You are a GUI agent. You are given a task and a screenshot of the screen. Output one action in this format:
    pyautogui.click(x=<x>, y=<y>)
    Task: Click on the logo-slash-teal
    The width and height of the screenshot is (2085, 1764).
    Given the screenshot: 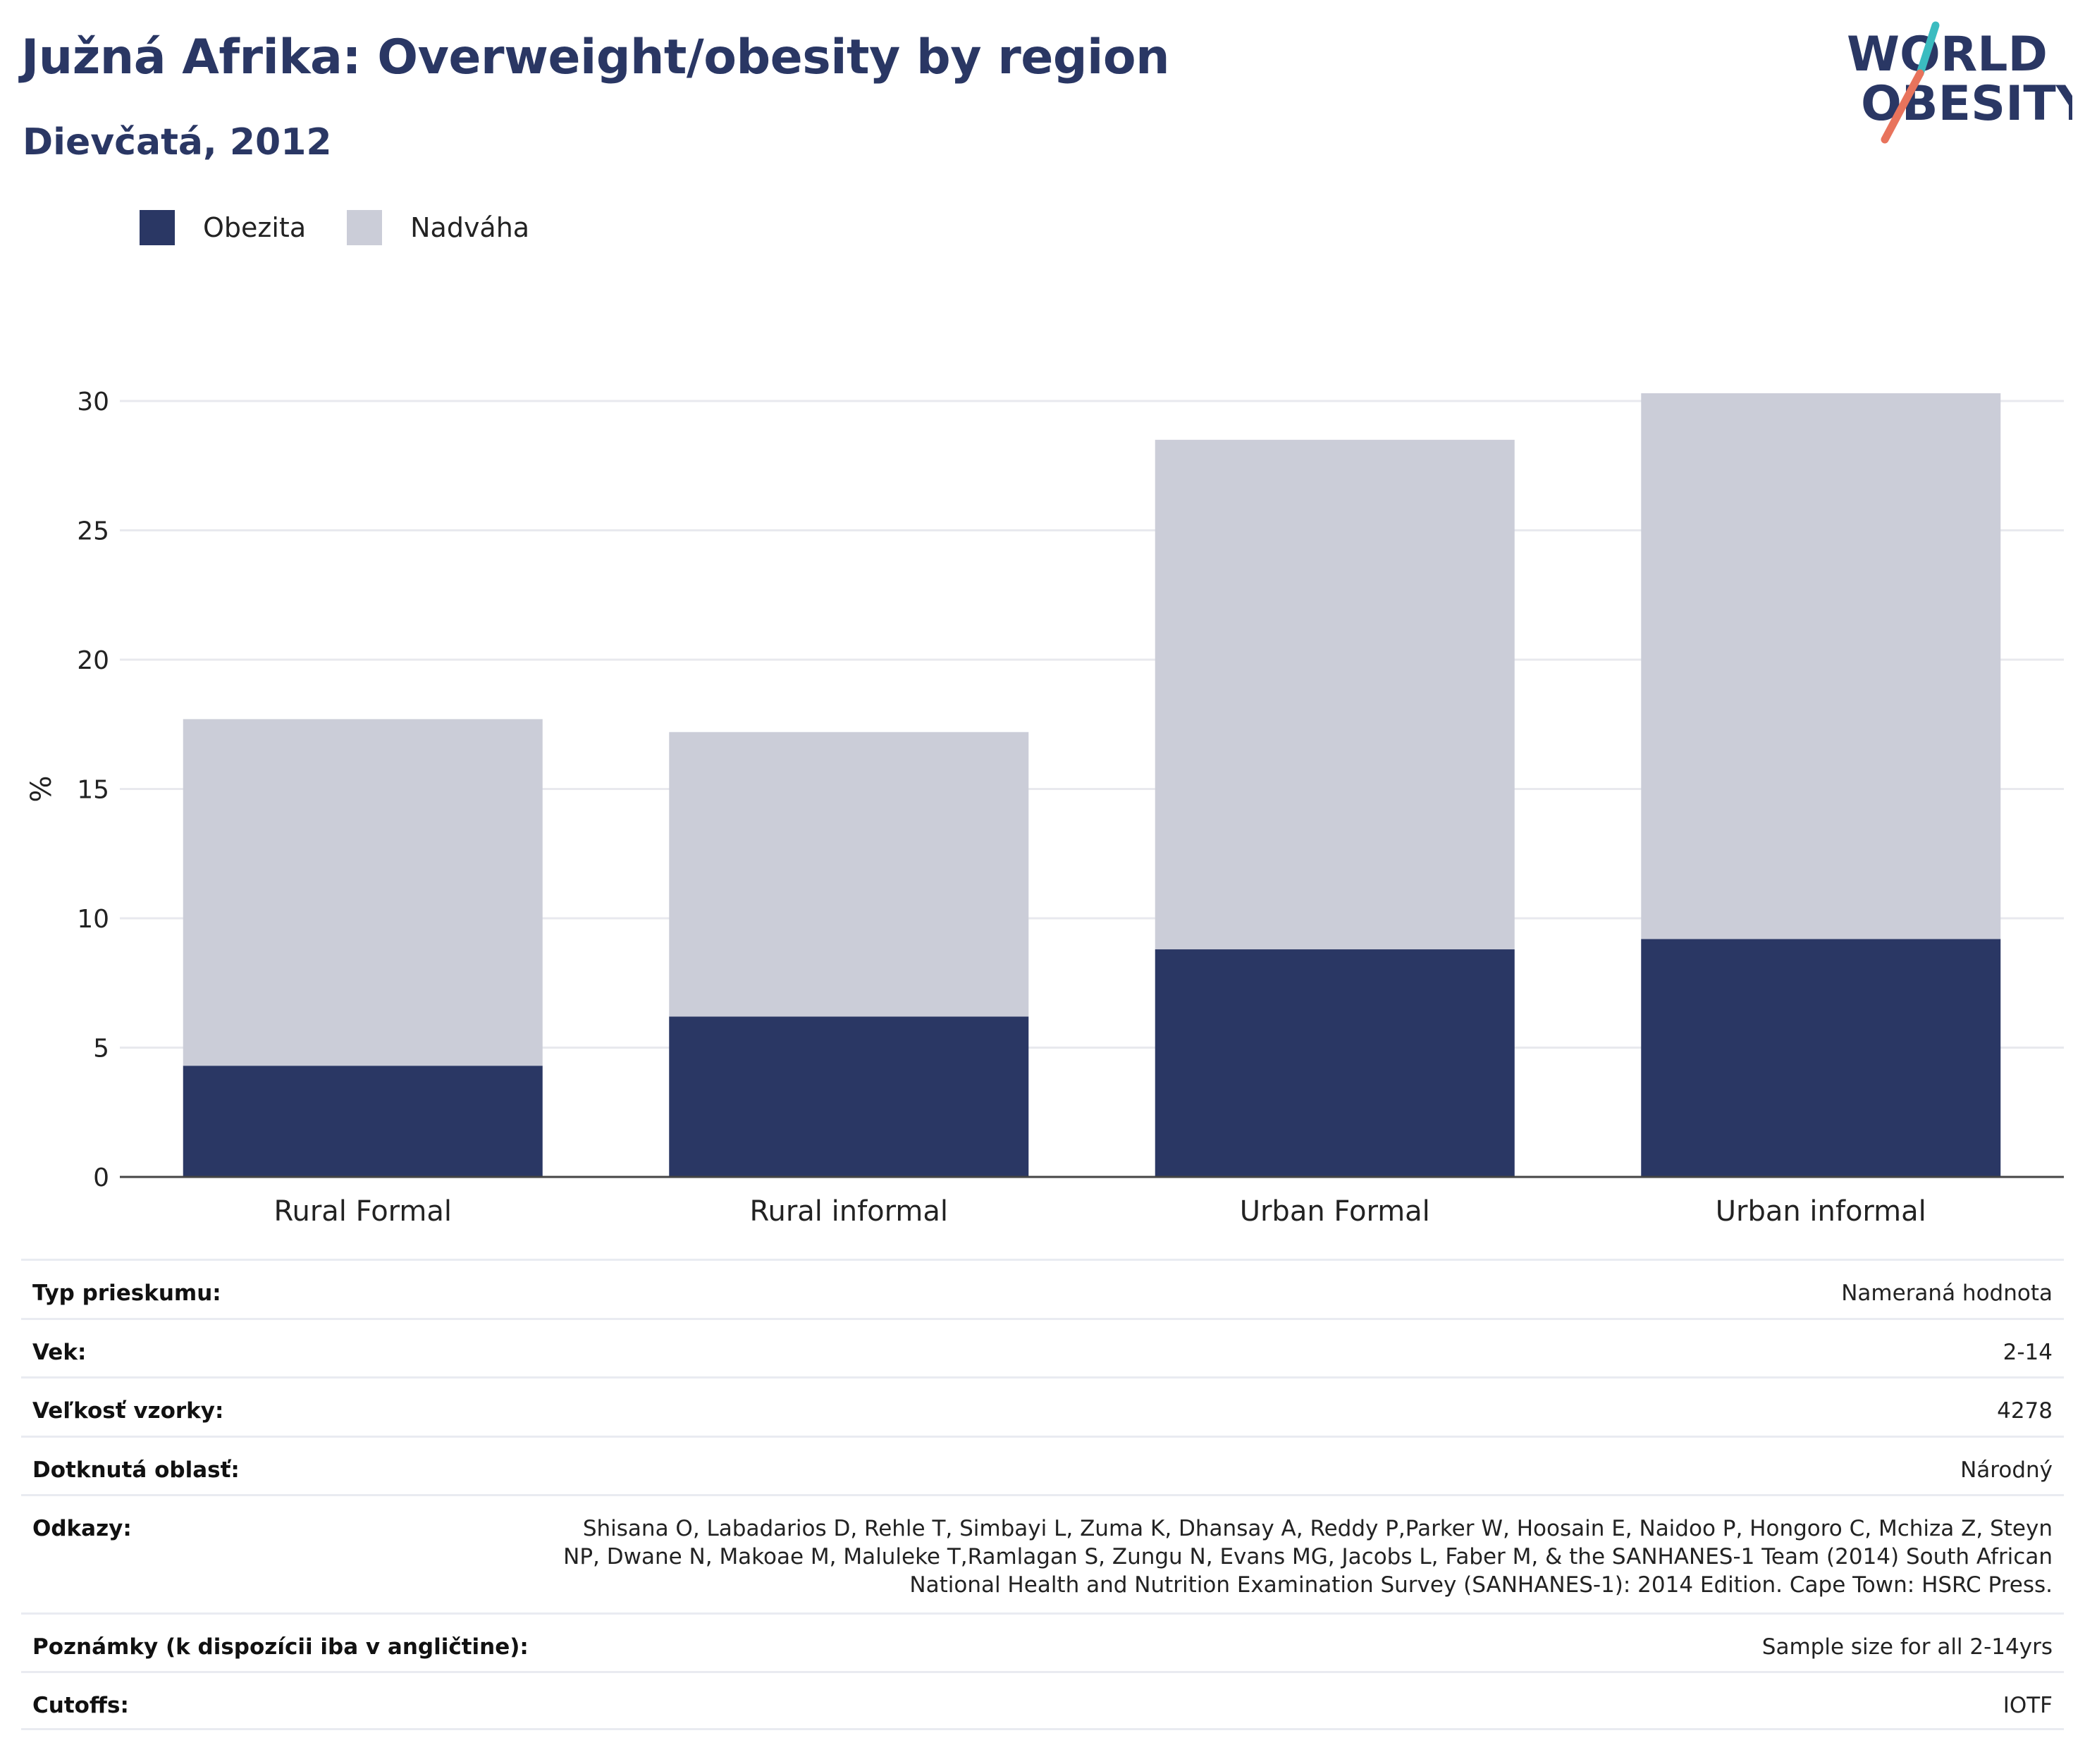 What is the action you would take?
    pyautogui.click(x=1928, y=49)
    